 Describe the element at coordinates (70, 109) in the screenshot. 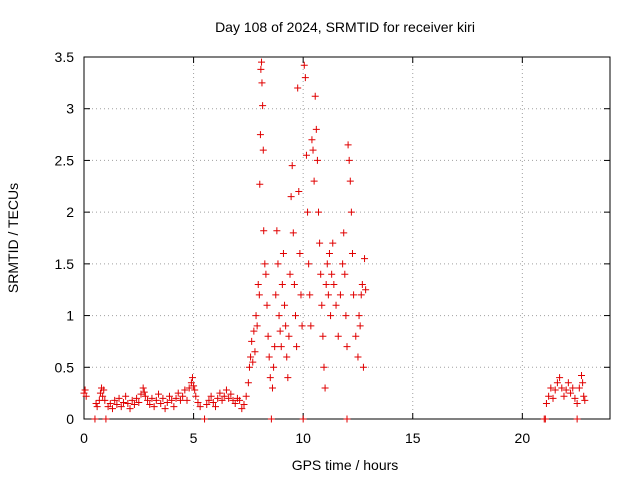

I see `y-tick-label: 3` at that location.